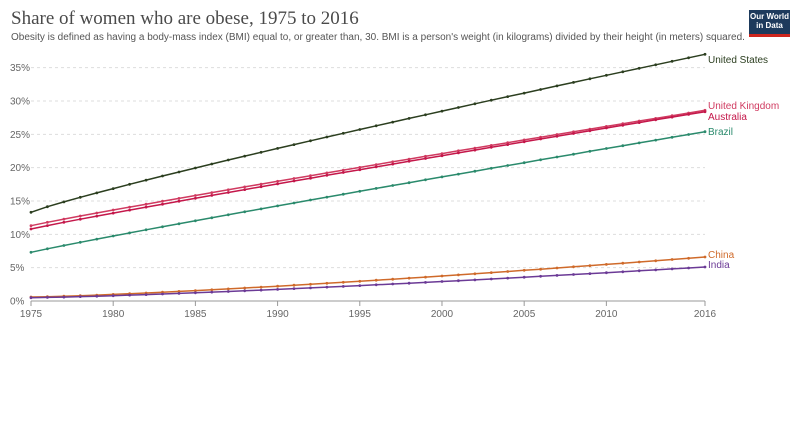 Image resolution: width=800 pixels, height=432 pixels. I want to click on series-line, so click(368, 277).